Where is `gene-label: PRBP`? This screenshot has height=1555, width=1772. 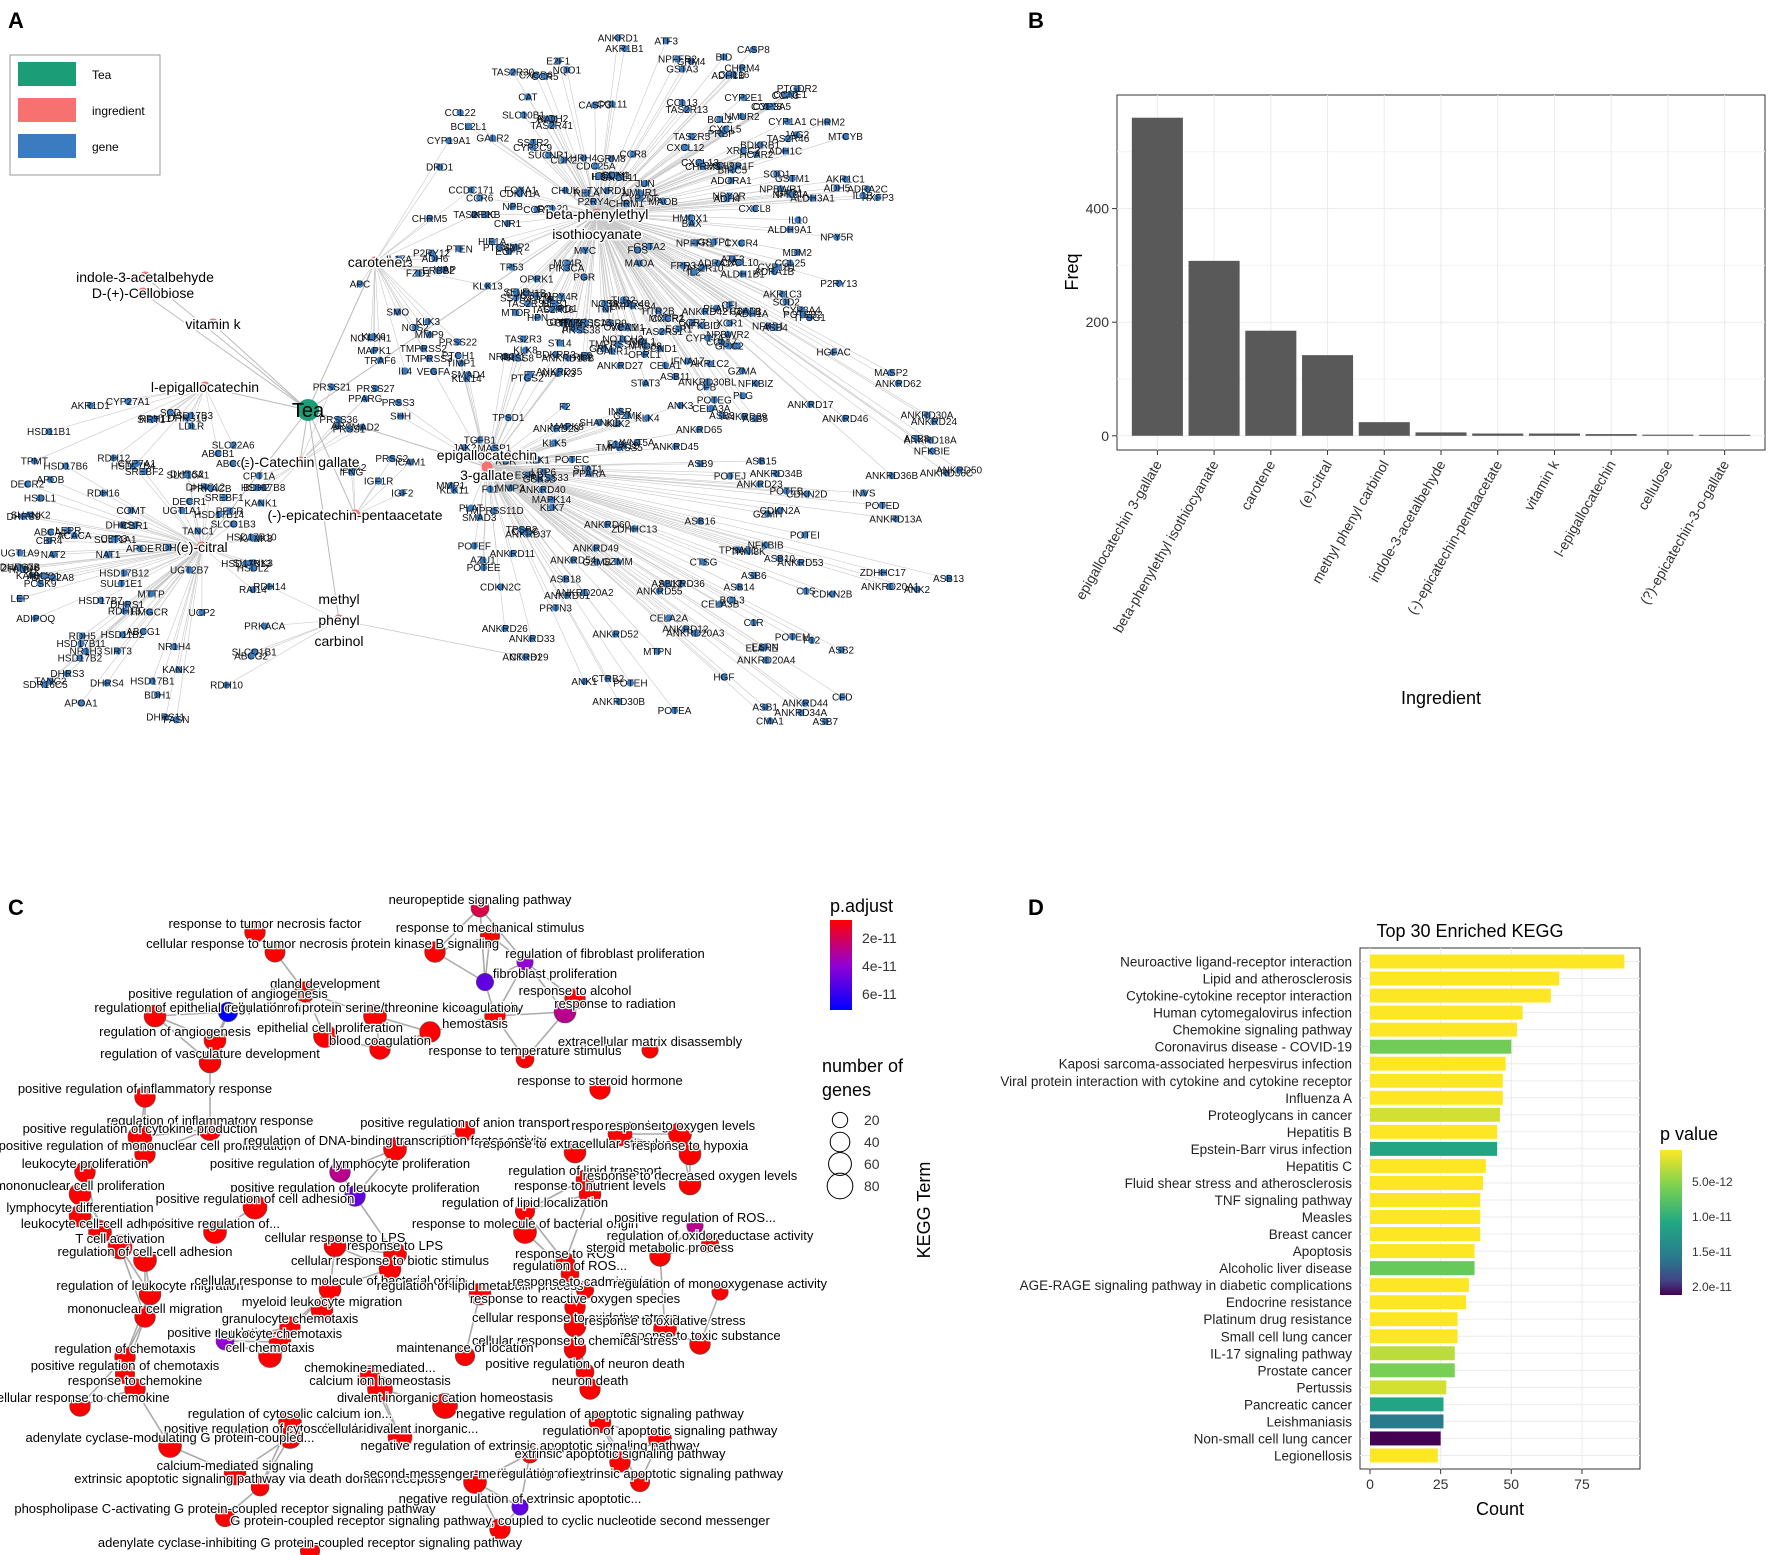 gene-label: PRBP is located at coordinates (722, 134).